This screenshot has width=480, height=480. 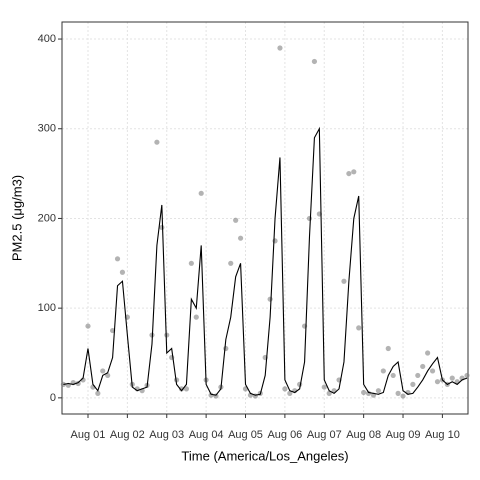 What do you see at coordinates (284, 435) in the screenshot?
I see `x-tick-label: Aug 06` at bounding box center [284, 435].